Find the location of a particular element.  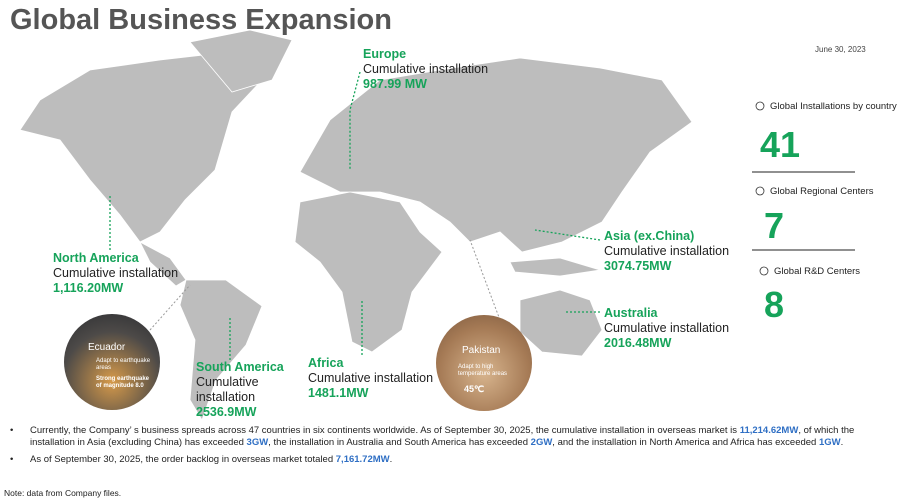

stat-value: 41 is located at coordinates (780, 144).